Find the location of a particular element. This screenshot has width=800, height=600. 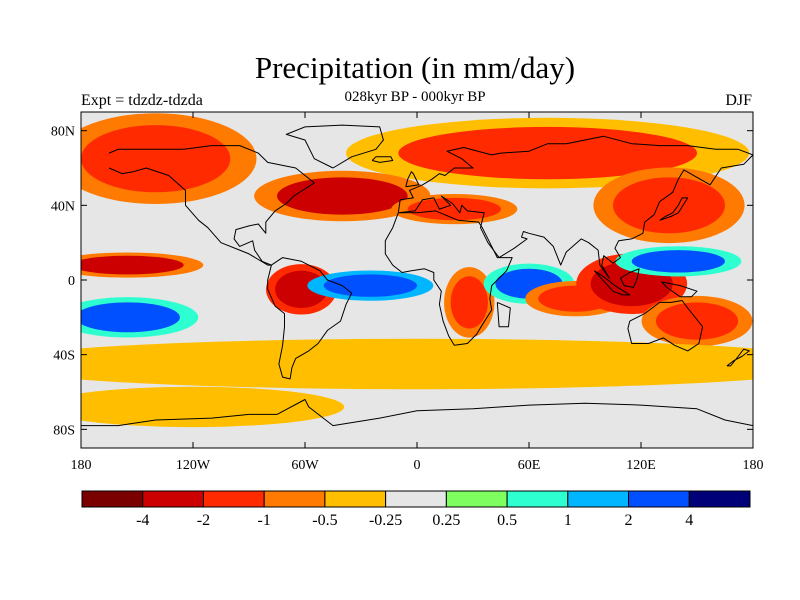

anomaly-region-southern-ocean-drying is located at coordinates (417, 364).